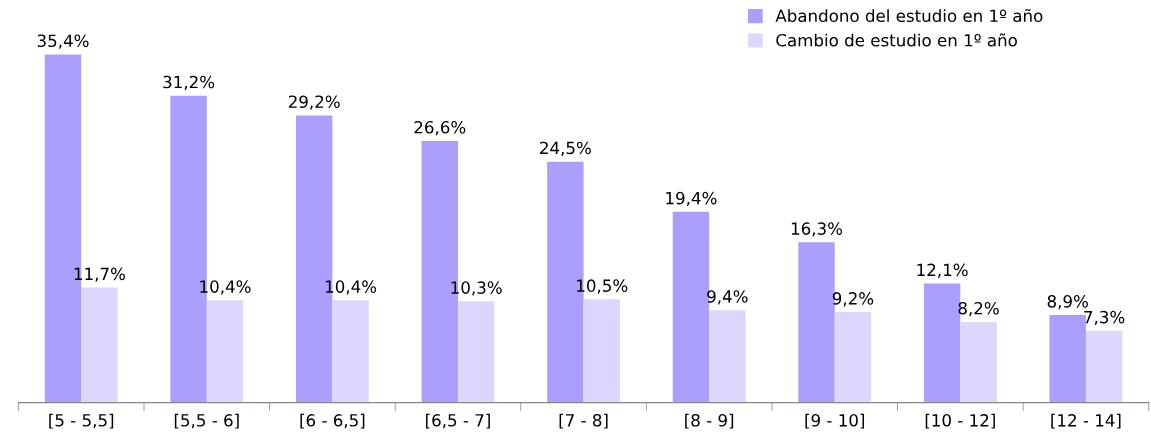 The width and height of the screenshot is (1151, 440). Describe the element at coordinates (960, 421) in the screenshot. I see `x-tick-label: [10 - 12]` at that location.